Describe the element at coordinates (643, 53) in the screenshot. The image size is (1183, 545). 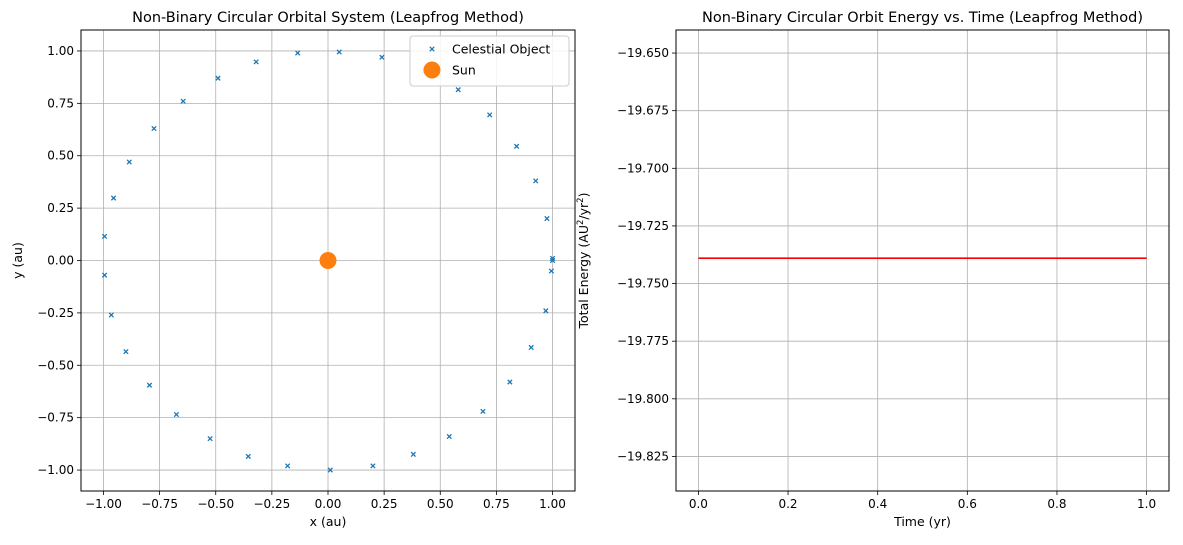
I see `y-tick-label: −19.650` at that location.